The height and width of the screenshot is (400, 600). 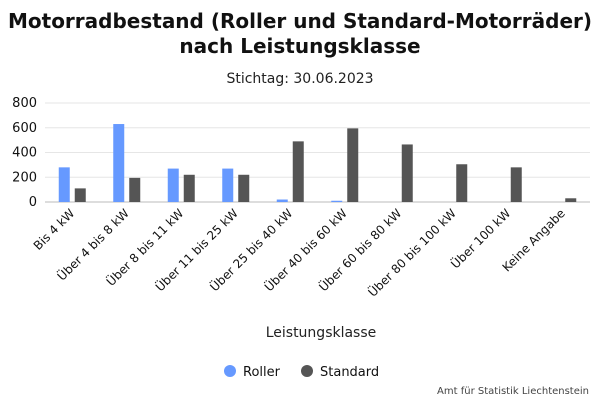 What do you see at coordinates (411, 252) in the screenshot?
I see `x-tick-label-7: Über 80 bis 100 kW` at bounding box center [411, 252].